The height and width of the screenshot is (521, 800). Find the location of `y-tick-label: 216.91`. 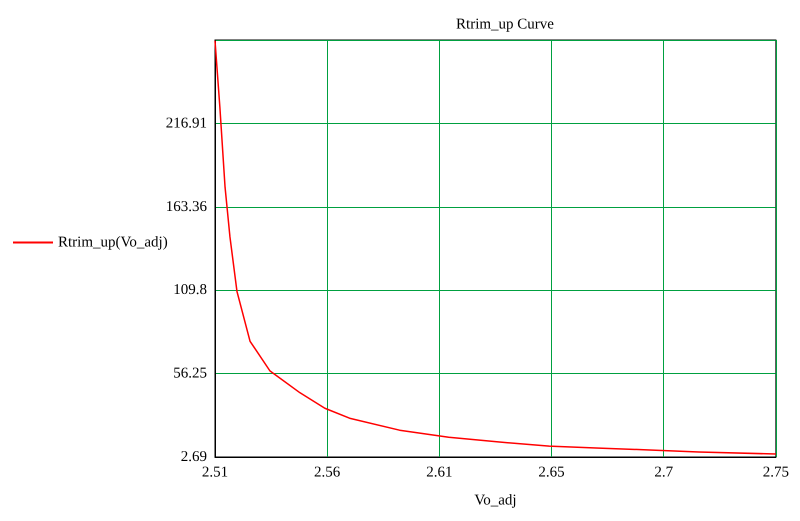

y-tick-label: 216.91 is located at coordinates (186, 123).